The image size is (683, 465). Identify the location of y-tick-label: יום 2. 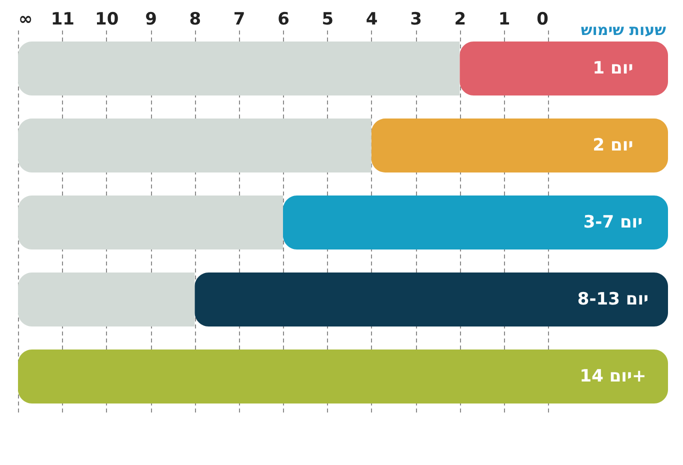
(613, 146).